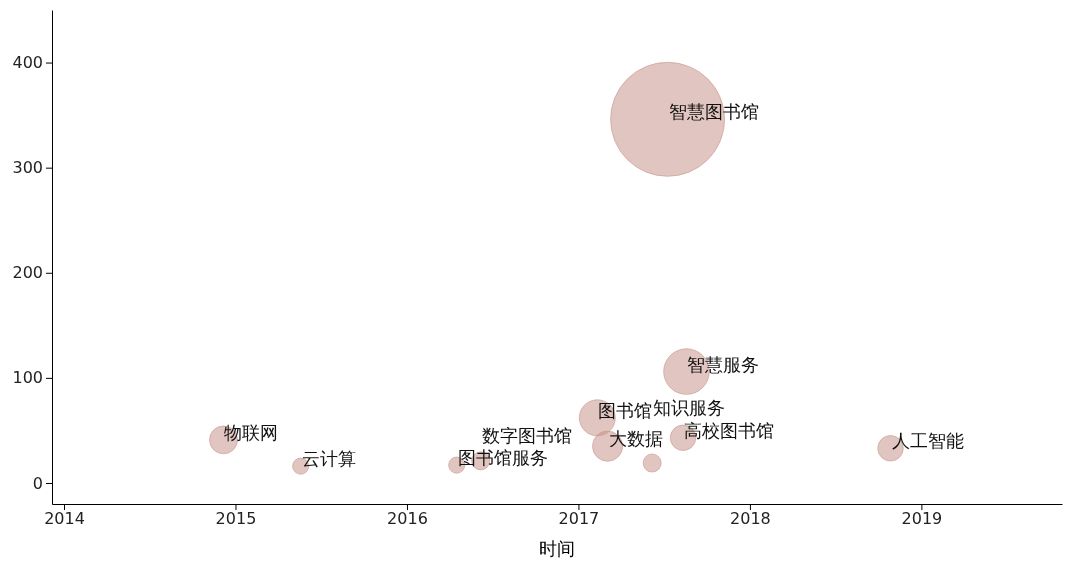 This screenshot has width=1080, height=565. Describe the element at coordinates (27, 273) in the screenshot. I see `y-tick-label: 200` at that location.